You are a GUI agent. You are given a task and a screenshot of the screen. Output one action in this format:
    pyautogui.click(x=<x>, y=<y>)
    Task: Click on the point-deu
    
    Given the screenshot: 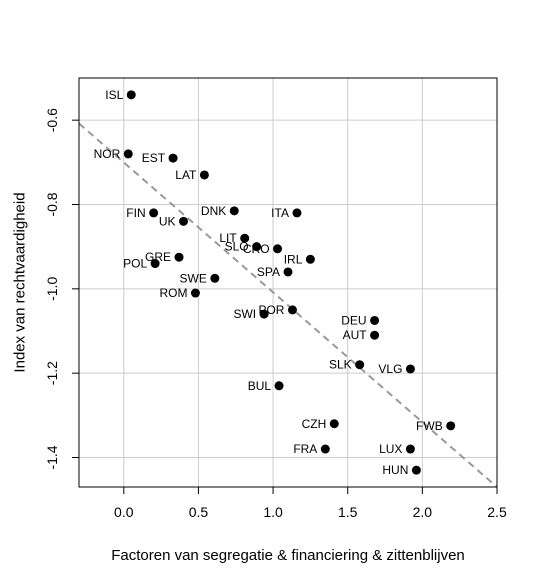 What is the action you would take?
    pyautogui.click(x=375, y=320)
    